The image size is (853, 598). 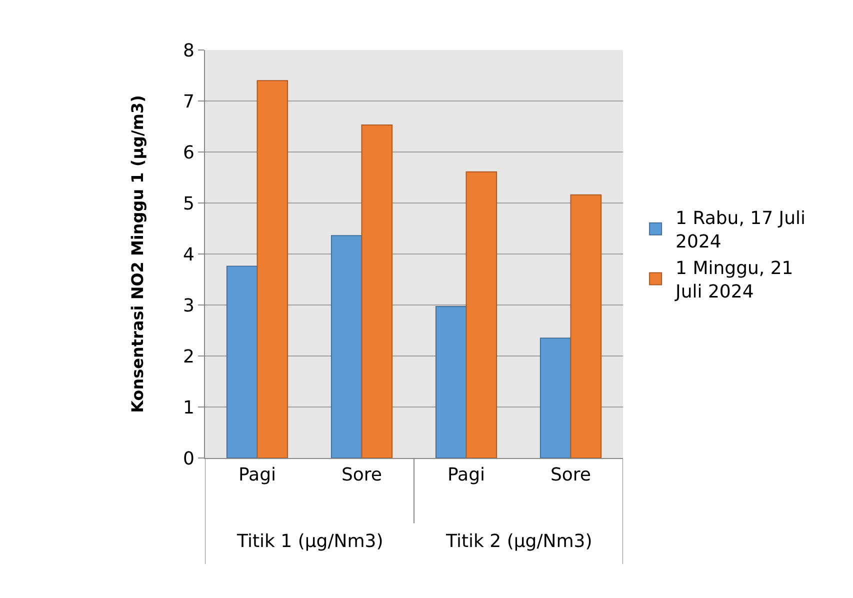 What do you see at coordinates (310, 541) in the screenshot?
I see `text: Titik 1 (µg/Nm3)` at bounding box center [310, 541].